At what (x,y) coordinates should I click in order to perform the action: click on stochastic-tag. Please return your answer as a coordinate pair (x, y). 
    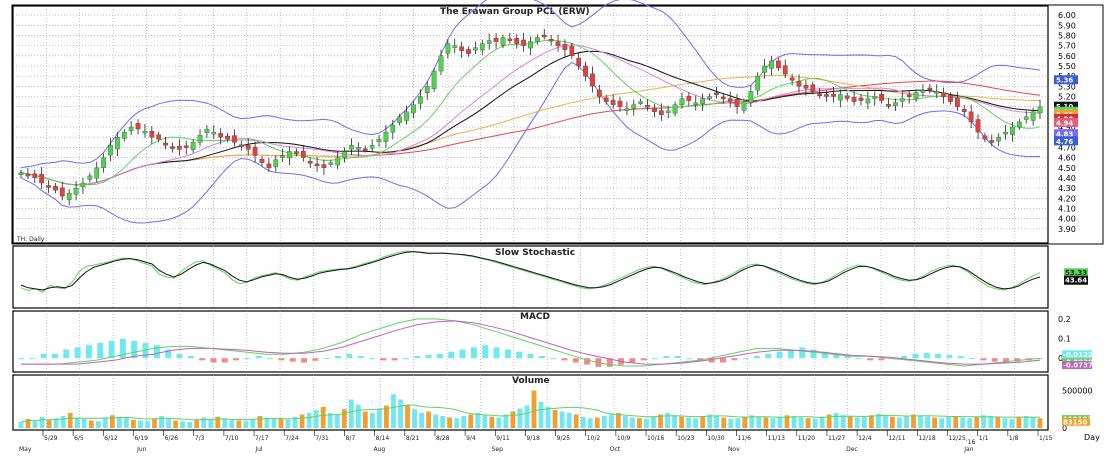
    Looking at the image, I should click on (1076, 280).